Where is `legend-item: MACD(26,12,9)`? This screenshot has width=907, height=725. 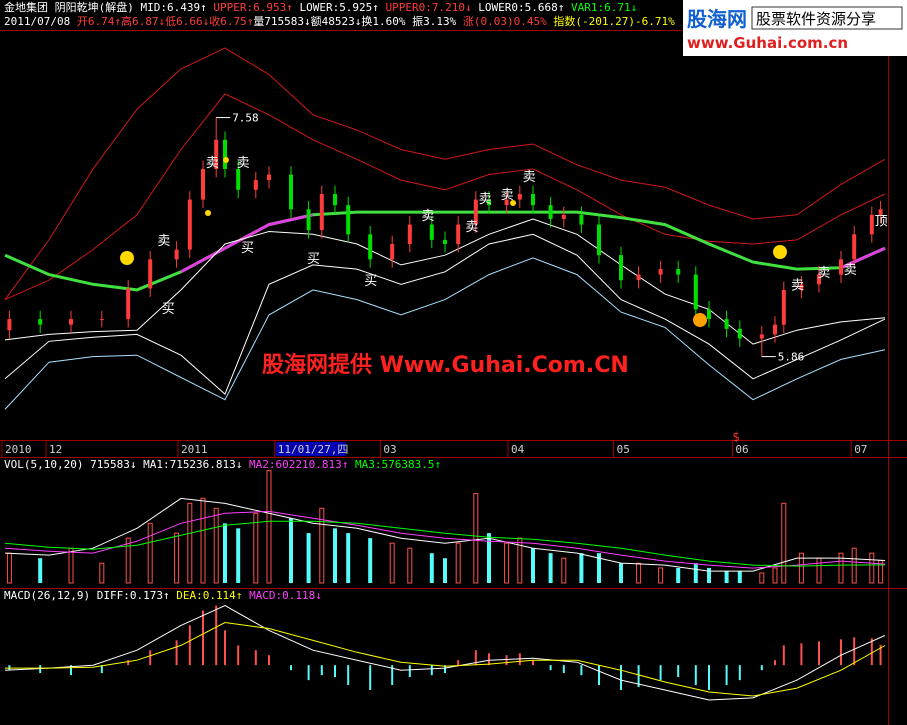
legend-item: MACD(26,12,9) is located at coordinates (50, 595).